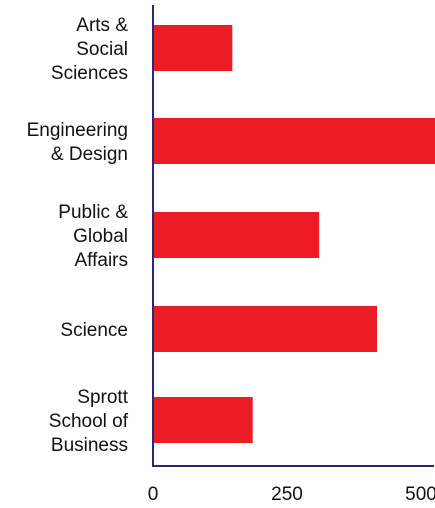  I want to click on category-label-3: Science, so click(94, 330).